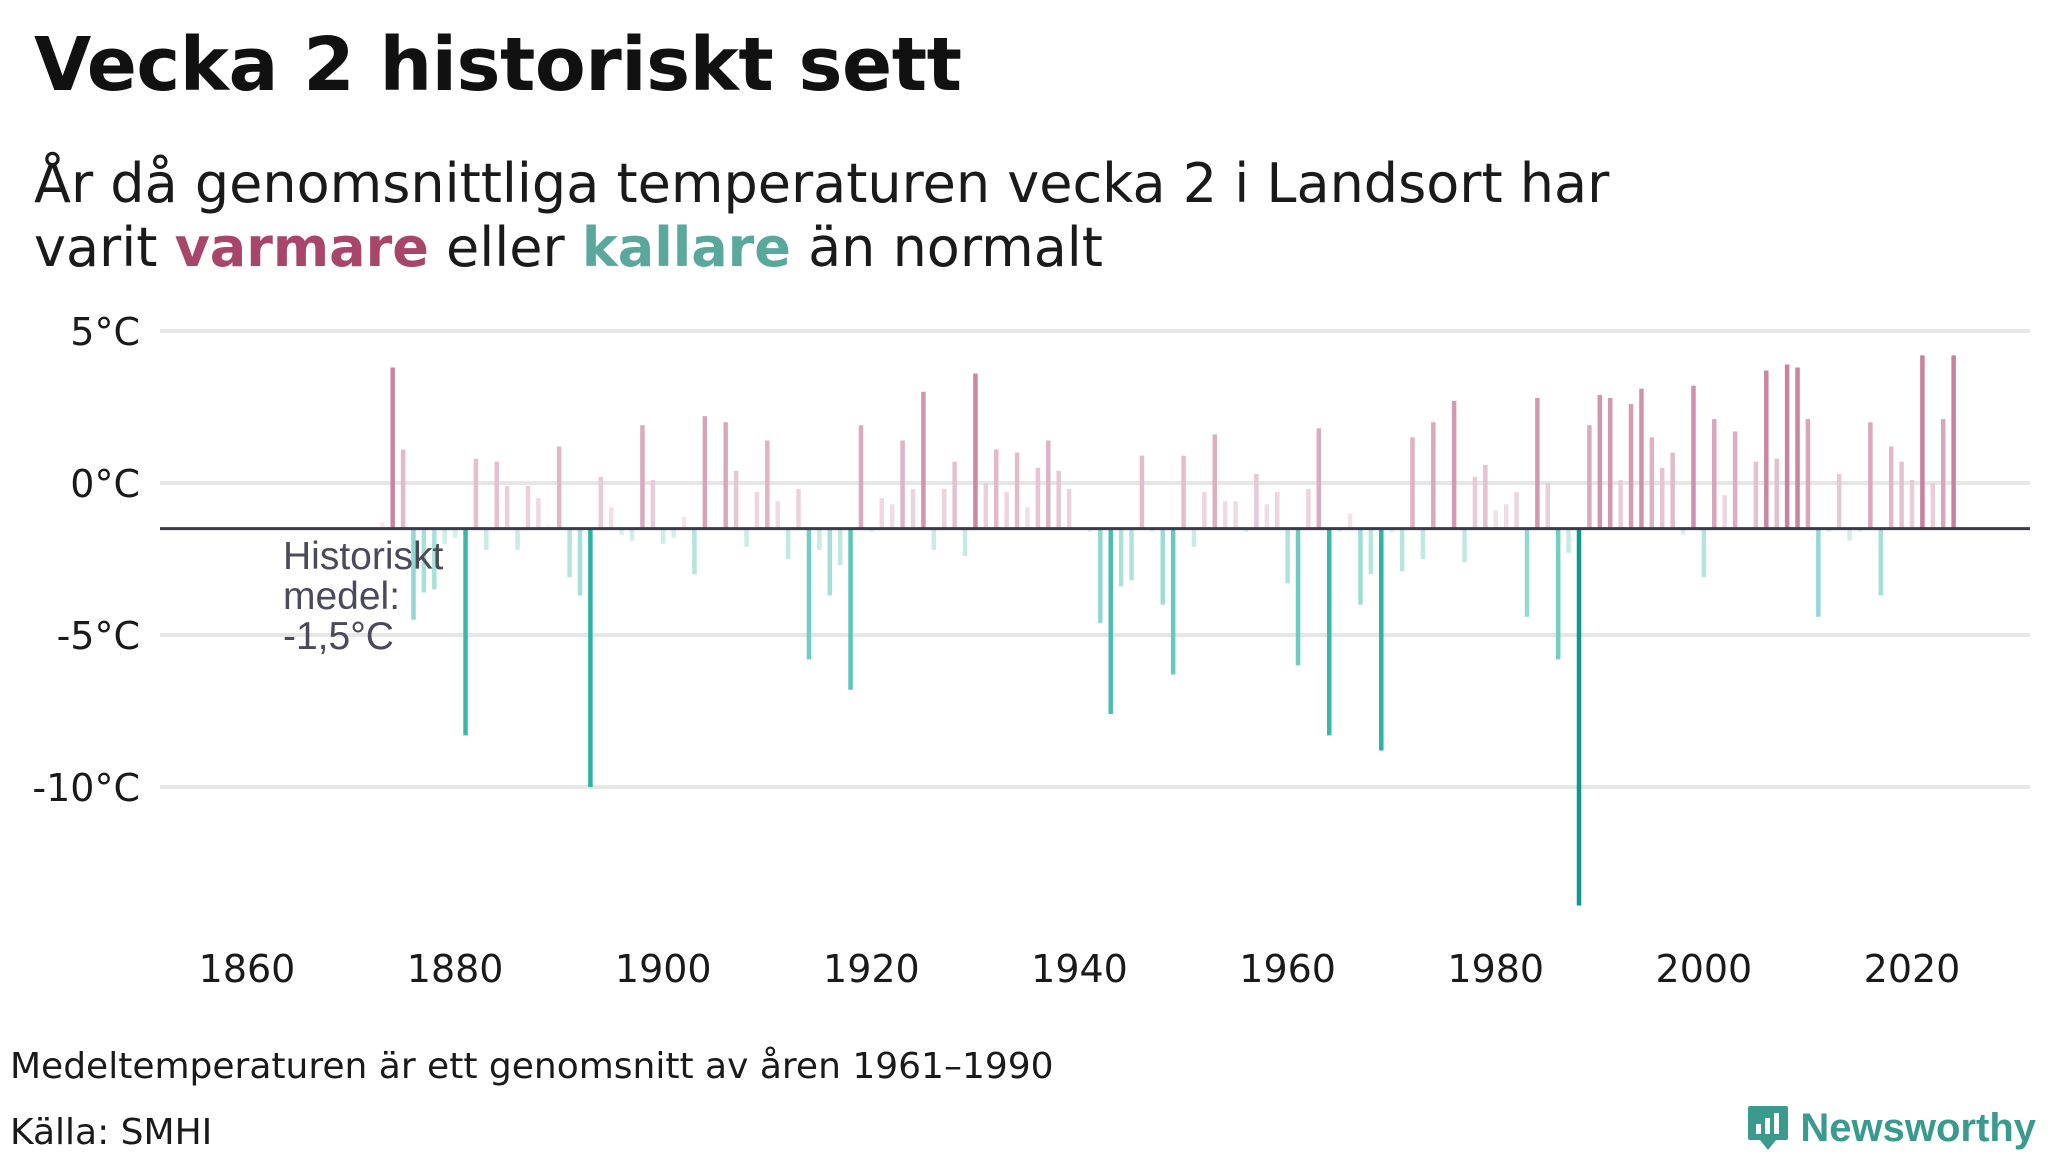 Image resolution: width=2048 pixels, height=1153 pixels. What do you see at coordinates (86, 788) in the screenshot?
I see `y-tick-label: -10°C` at bounding box center [86, 788].